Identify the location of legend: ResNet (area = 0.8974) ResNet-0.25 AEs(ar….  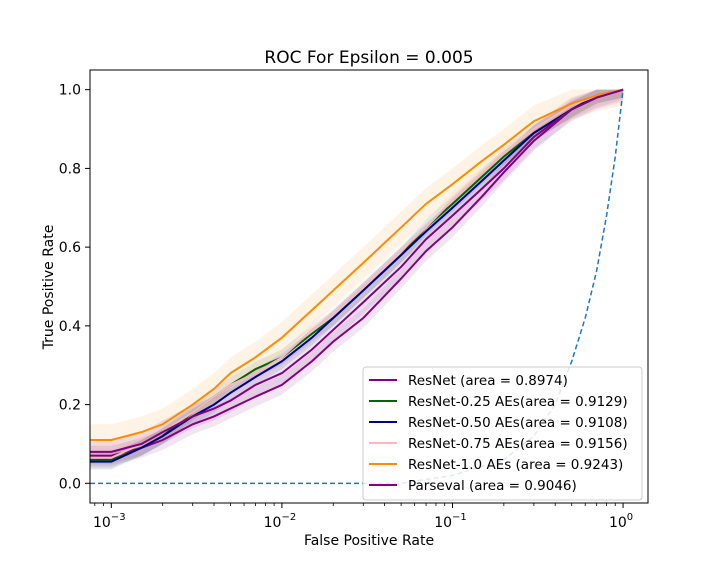
(502, 433).